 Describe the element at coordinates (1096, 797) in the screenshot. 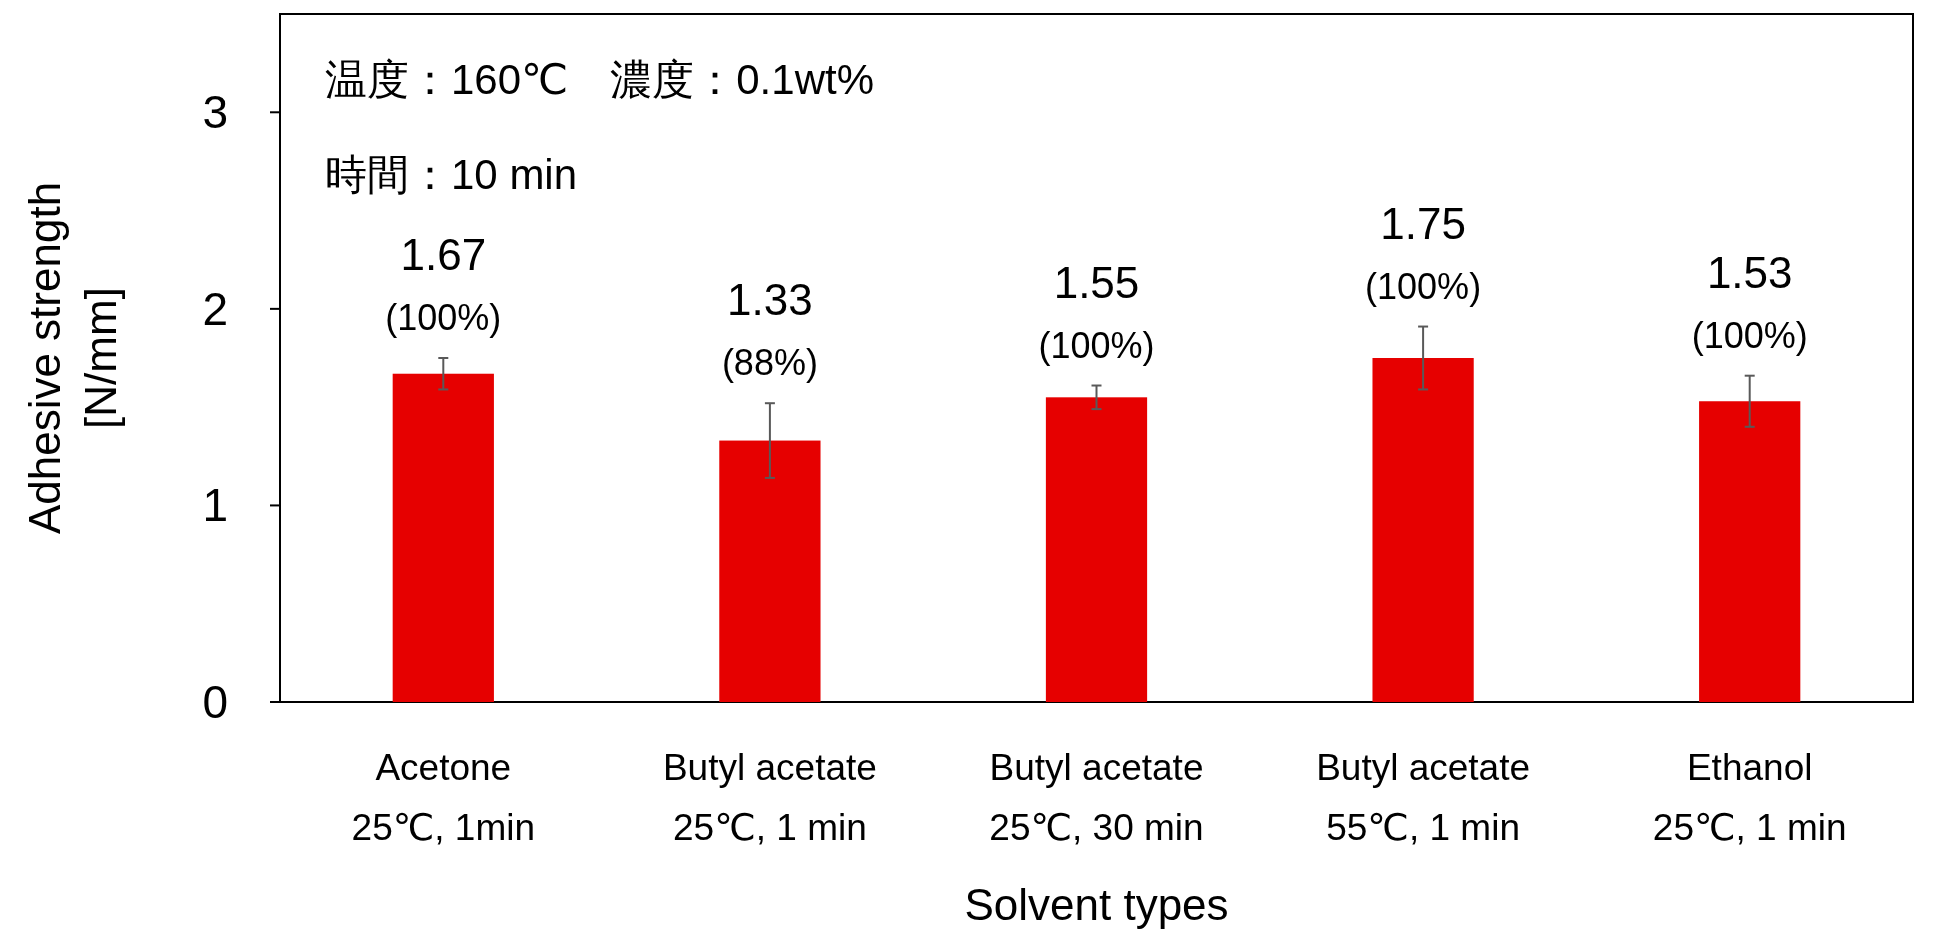

I see `x-tick-label: Butyl acetate 25℃, 30 min` at that location.